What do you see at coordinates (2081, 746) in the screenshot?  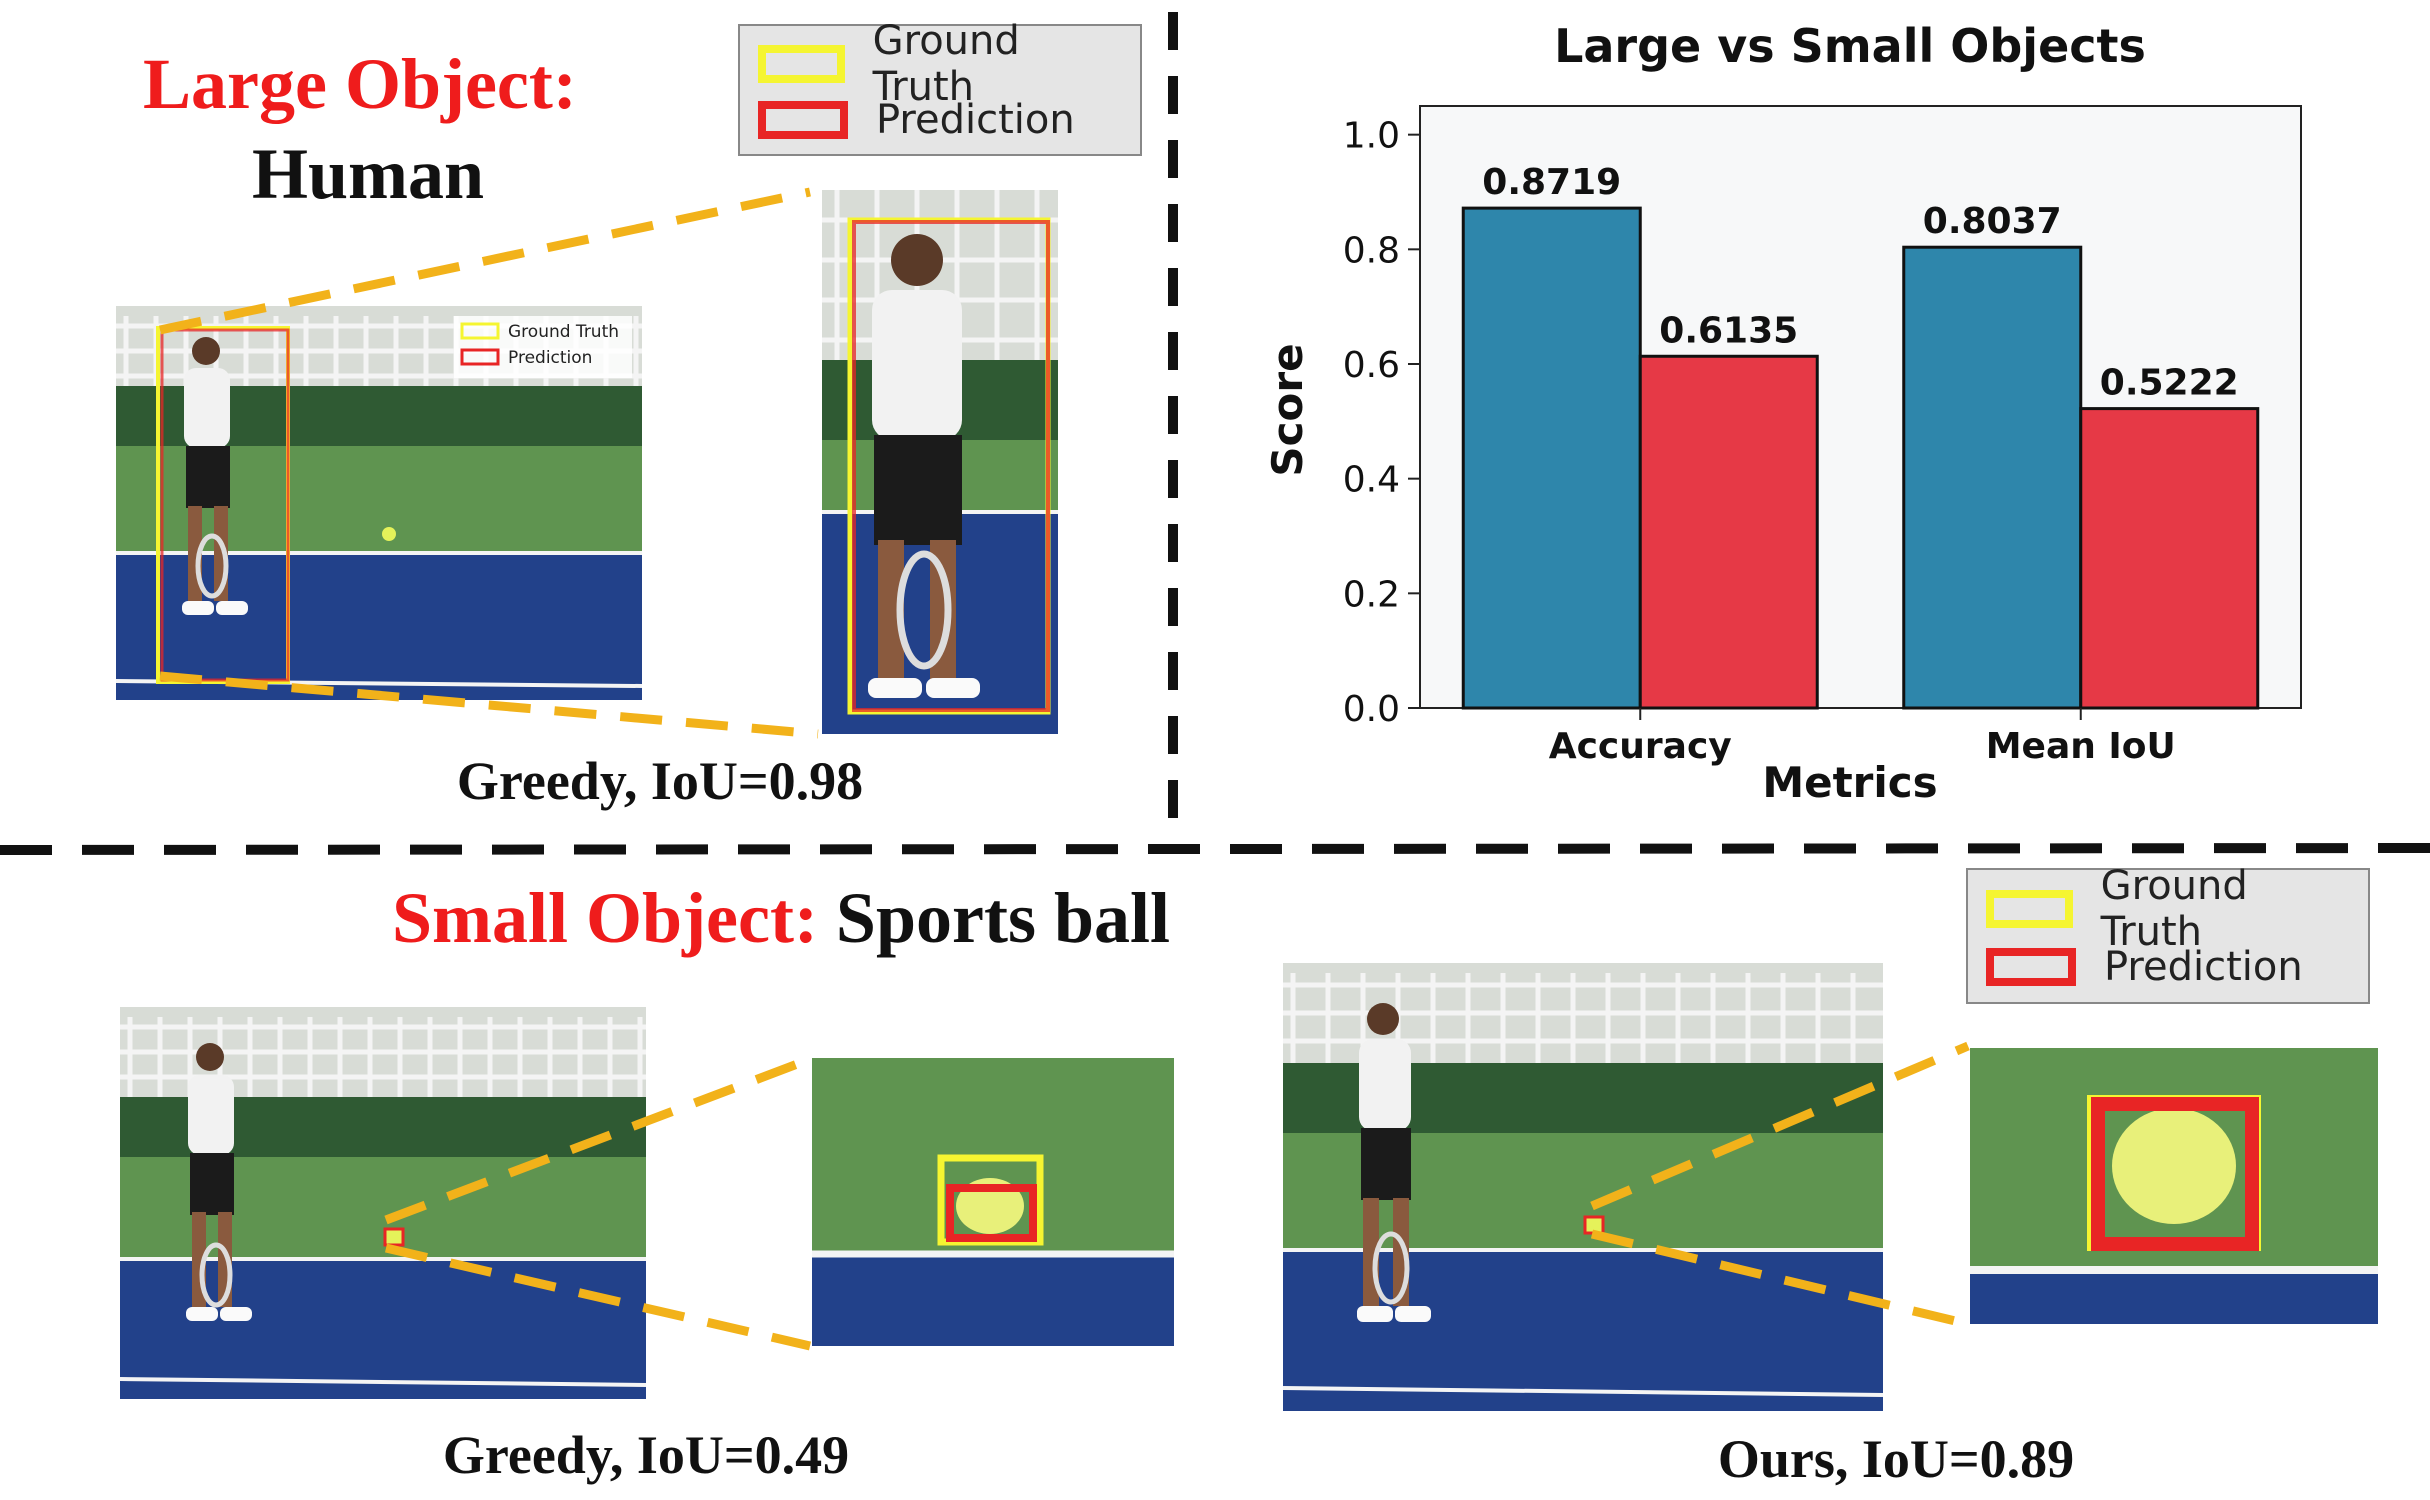 I see `x-tick-label: Mean IoU` at bounding box center [2081, 746].